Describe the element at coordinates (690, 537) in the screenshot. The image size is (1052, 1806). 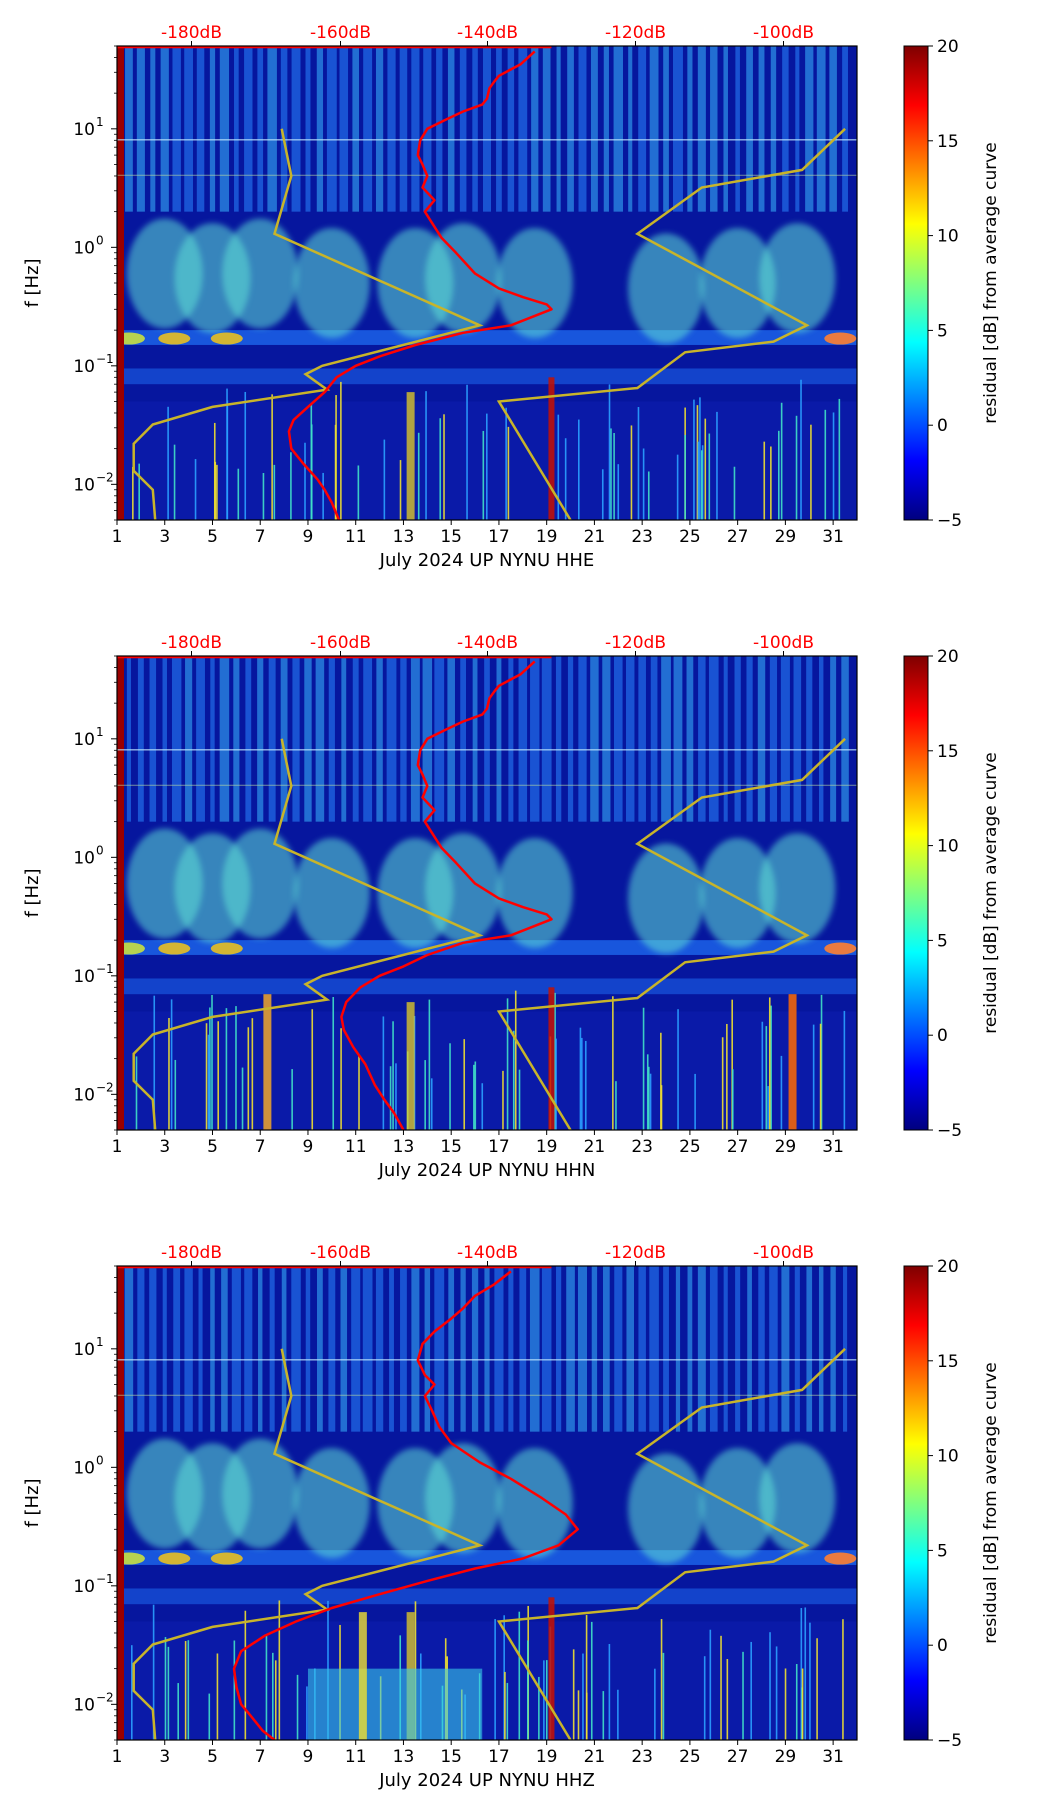
I see `x-tick-label: 25` at that location.